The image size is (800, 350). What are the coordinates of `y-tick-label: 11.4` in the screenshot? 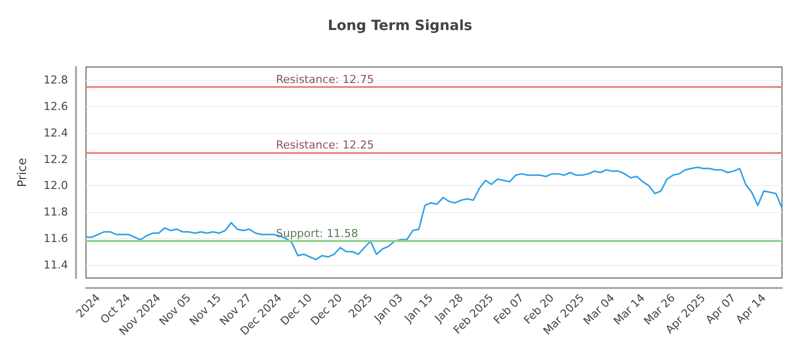 It's located at (56, 265).